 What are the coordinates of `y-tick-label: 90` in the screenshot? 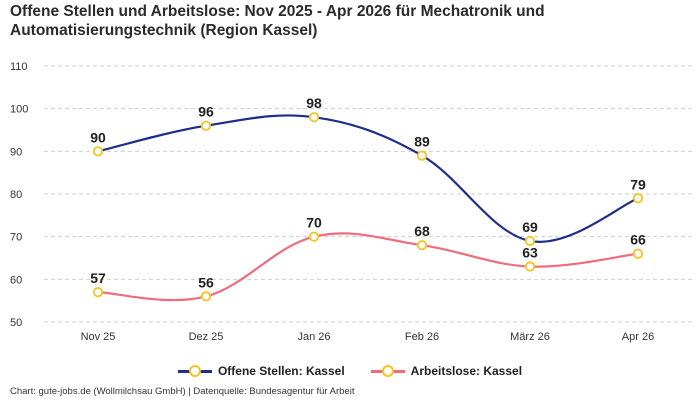 It's located at (16, 152).